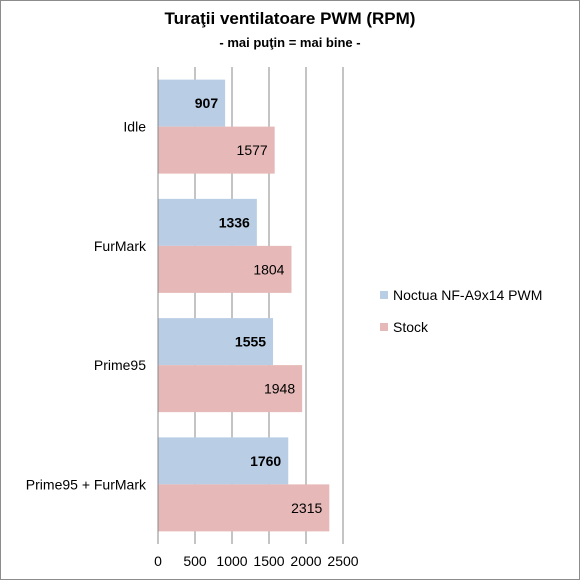  I want to click on data-label-3-0: 1760, so click(265, 461).